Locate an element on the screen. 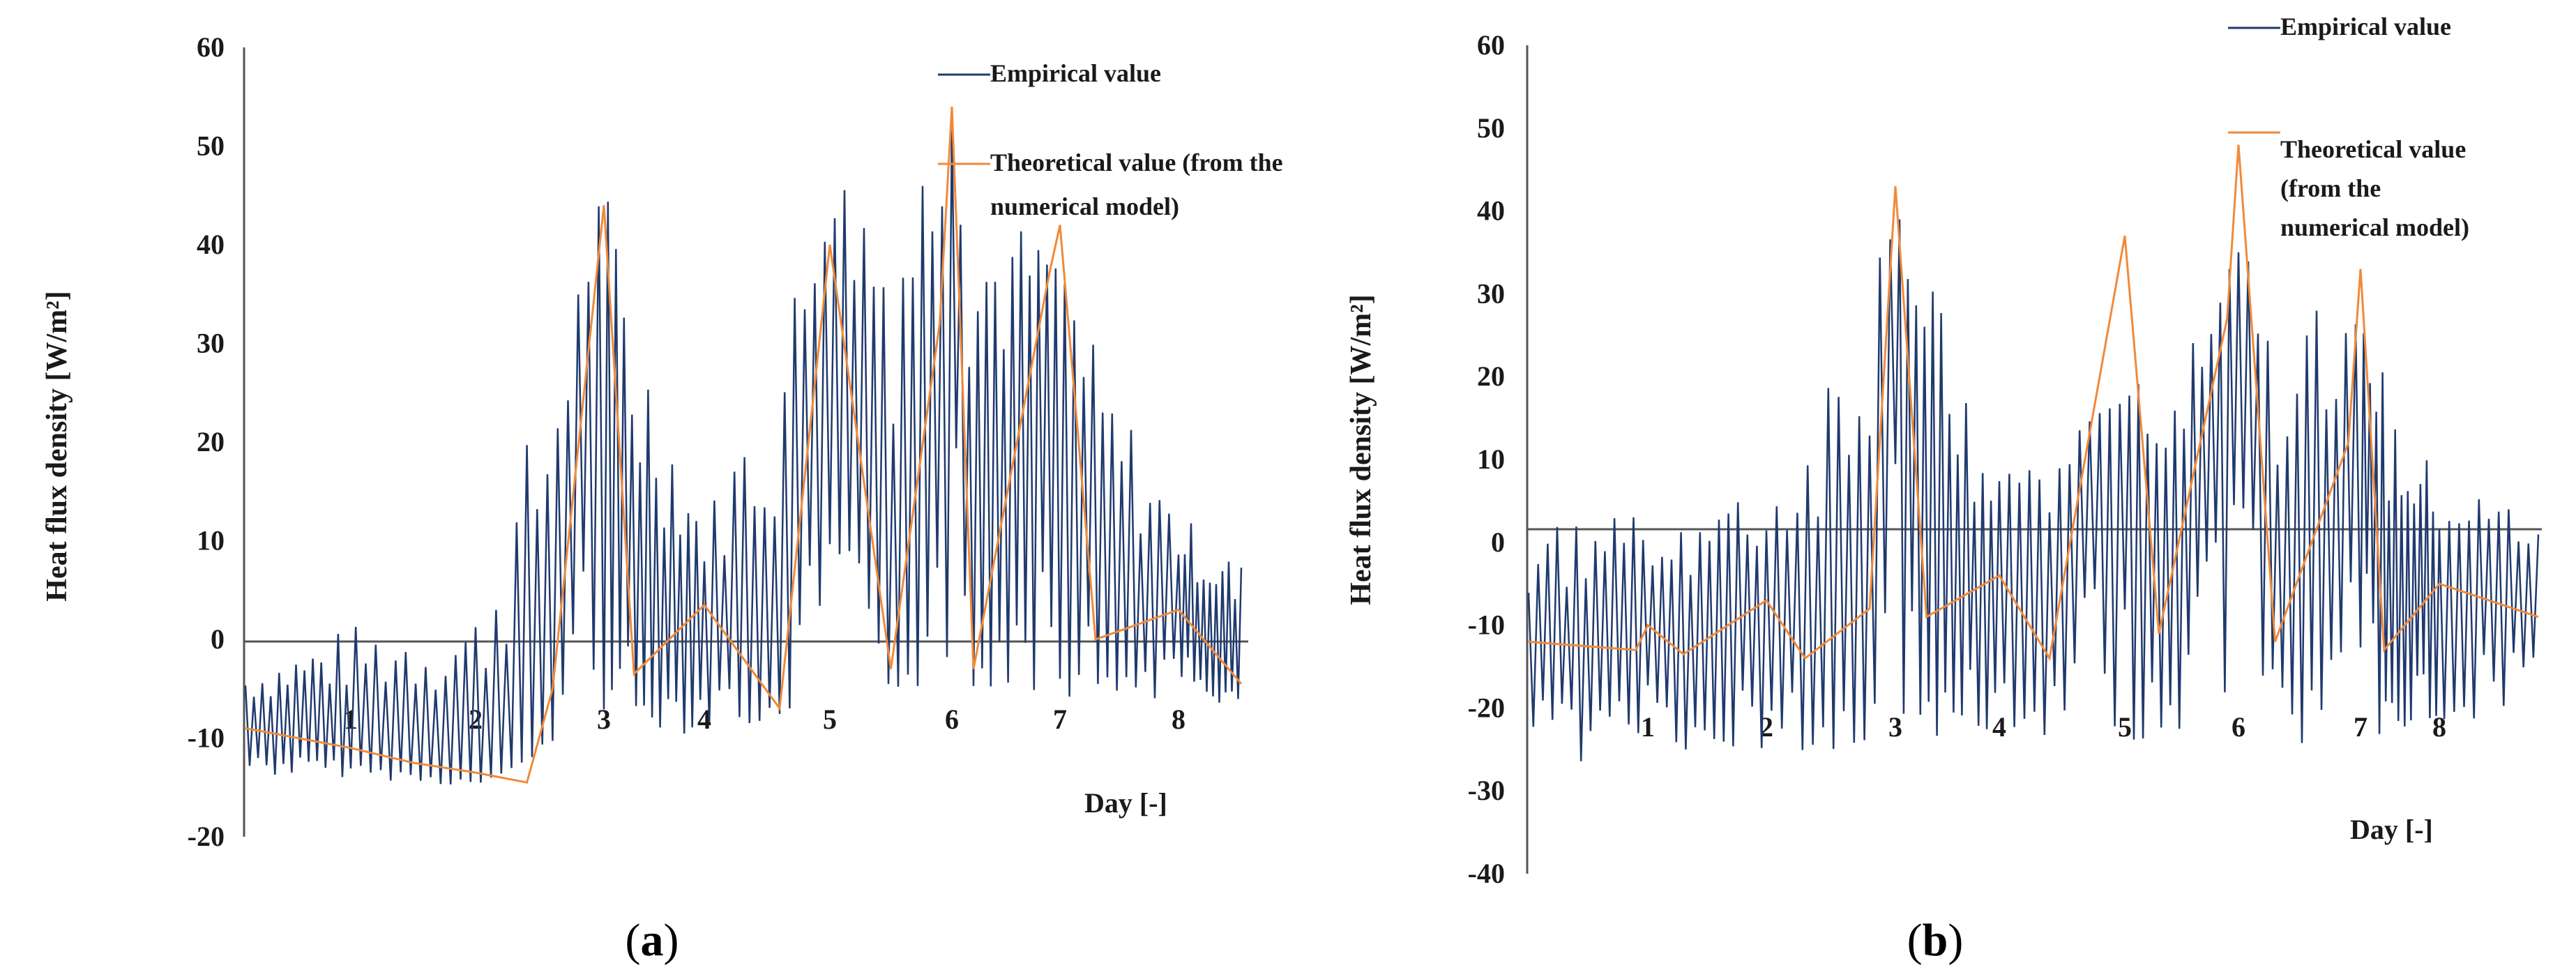 This screenshot has height=979, width=2576. y-ticks: -40 -30 -20 -10 0 10 20 30 40 50 60 is located at coordinates (1486, 459).